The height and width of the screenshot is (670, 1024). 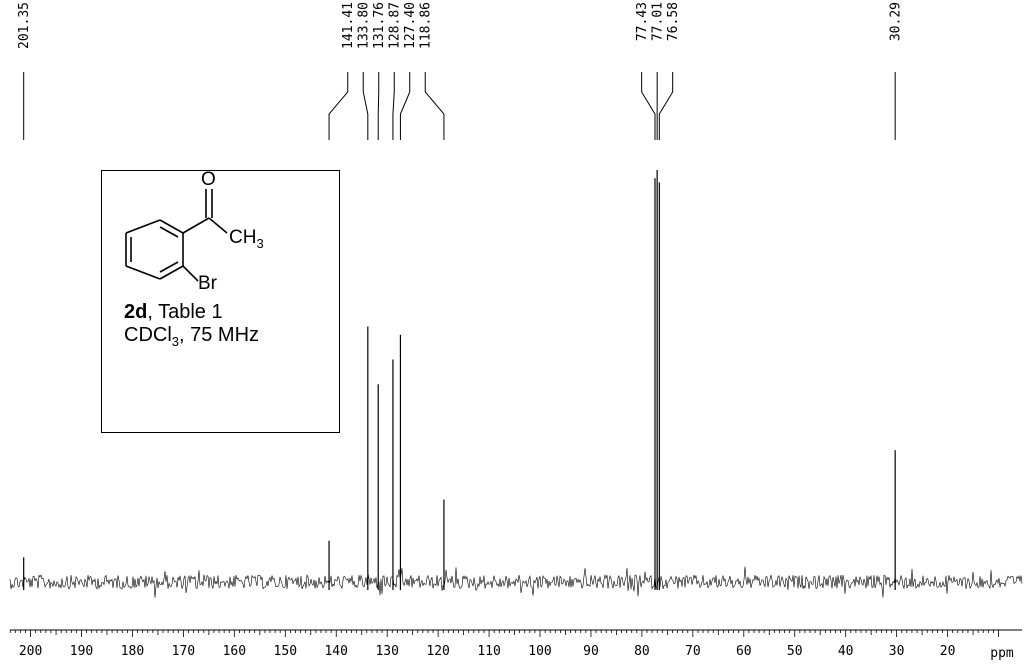 I want to click on x-tick-label-20: 20, so click(x=948, y=651).